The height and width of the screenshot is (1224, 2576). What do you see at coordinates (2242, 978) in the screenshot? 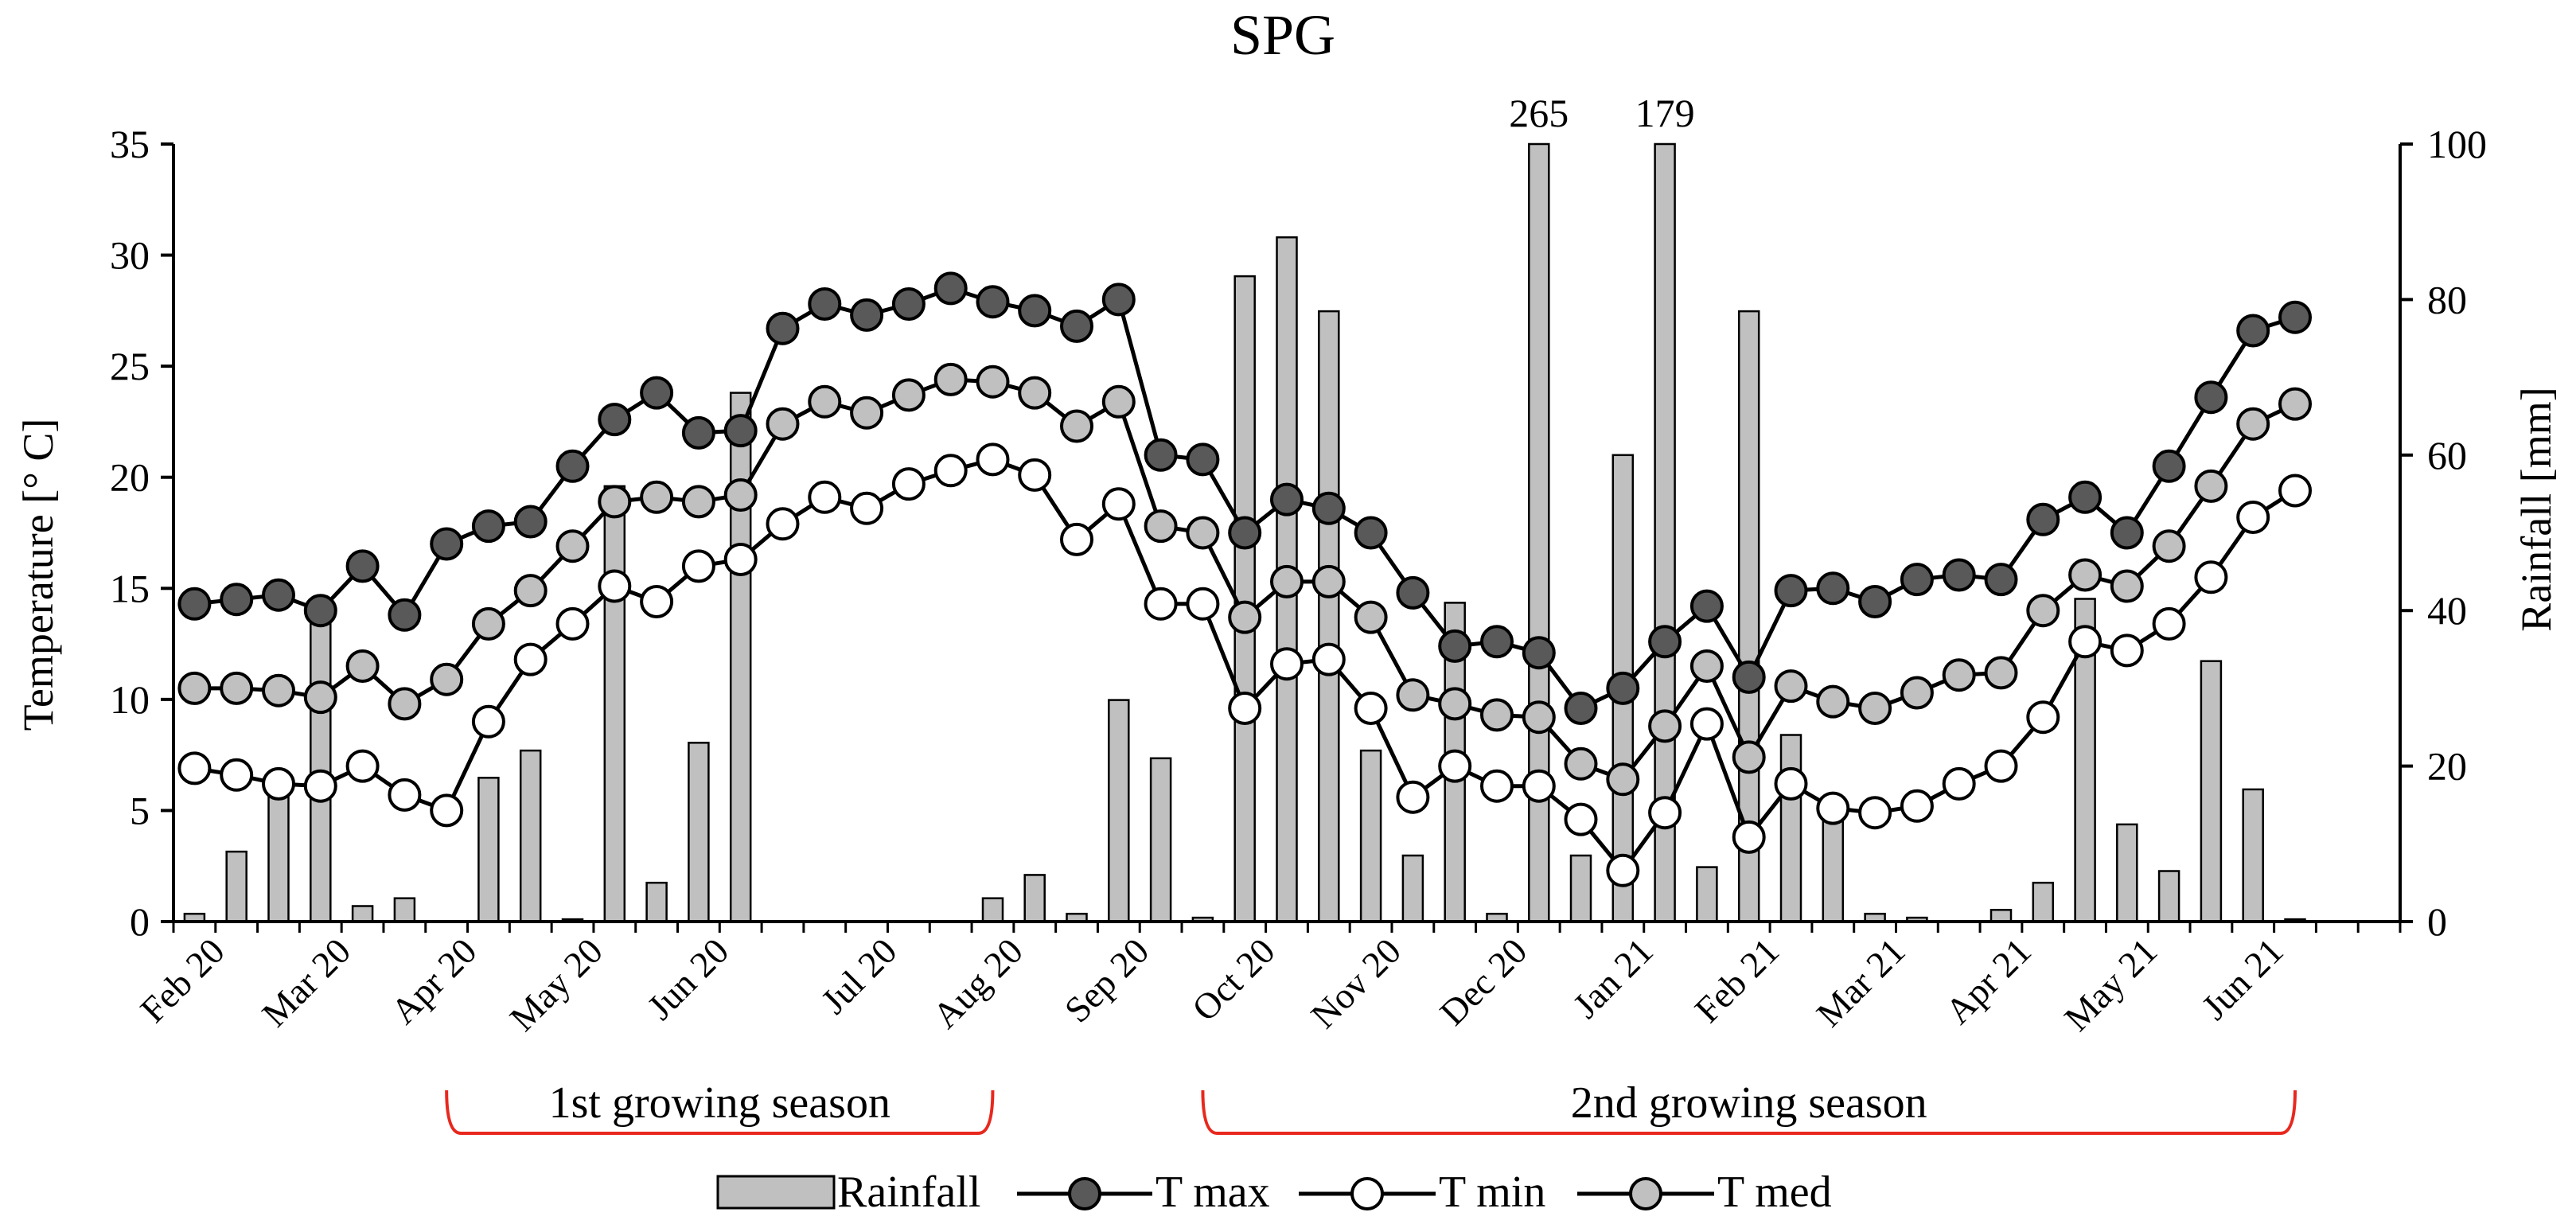
I see `x-tick-label: Jun 21` at bounding box center [2242, 978].